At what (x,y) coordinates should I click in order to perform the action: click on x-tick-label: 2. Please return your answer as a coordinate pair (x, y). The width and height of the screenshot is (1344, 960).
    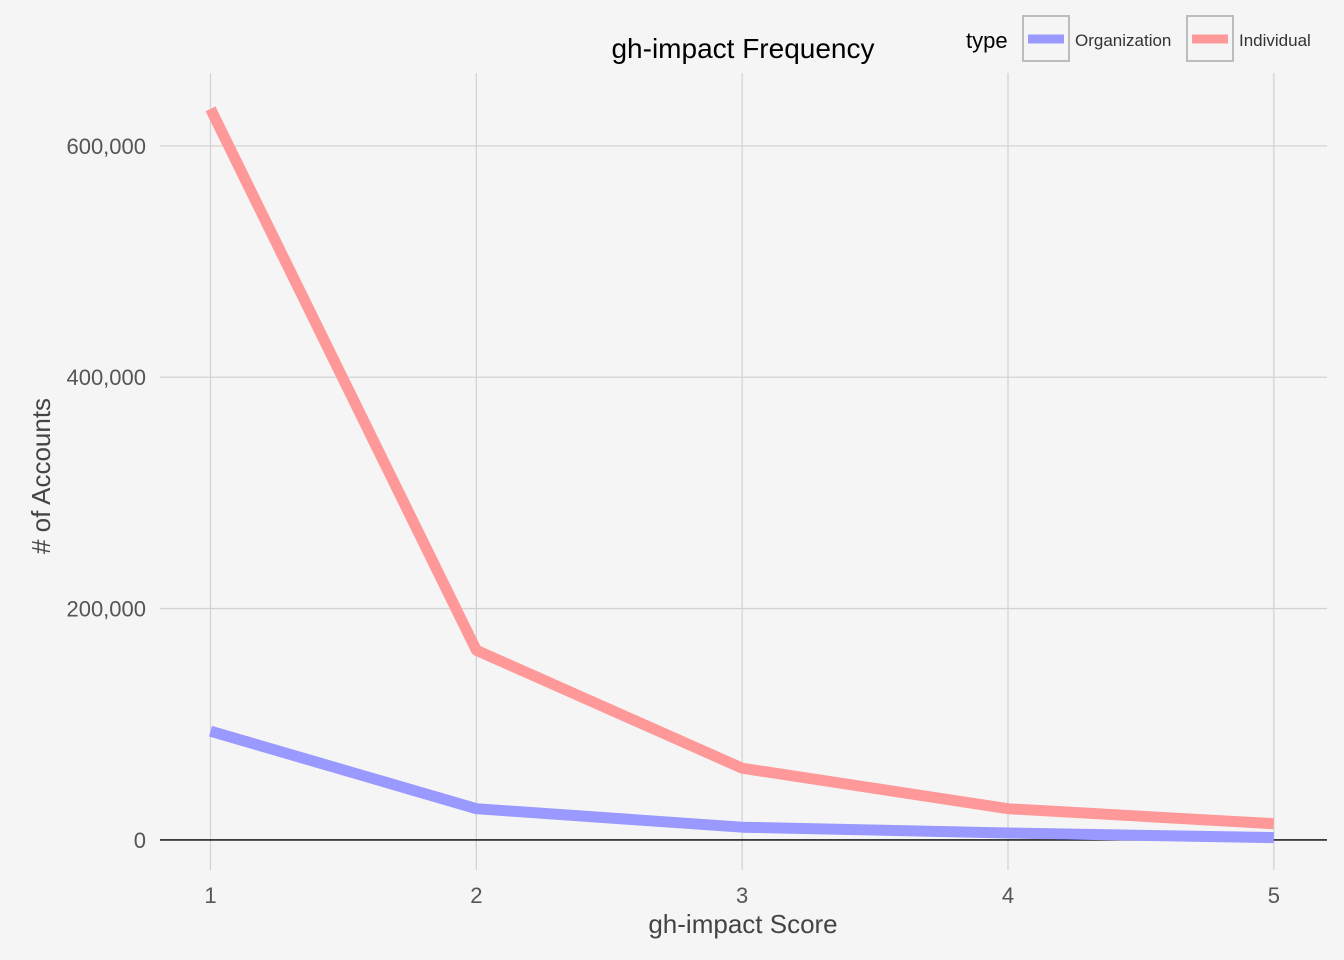
    Looking at the image, I should click on (476, 895).